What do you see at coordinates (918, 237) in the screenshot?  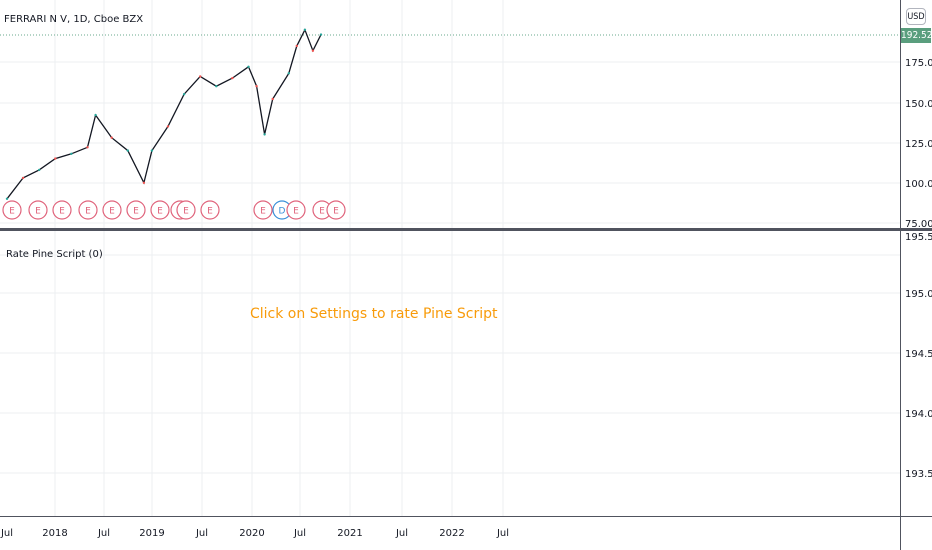 I see `indicator-tick: 195.50` at bounding box center [918, 237].